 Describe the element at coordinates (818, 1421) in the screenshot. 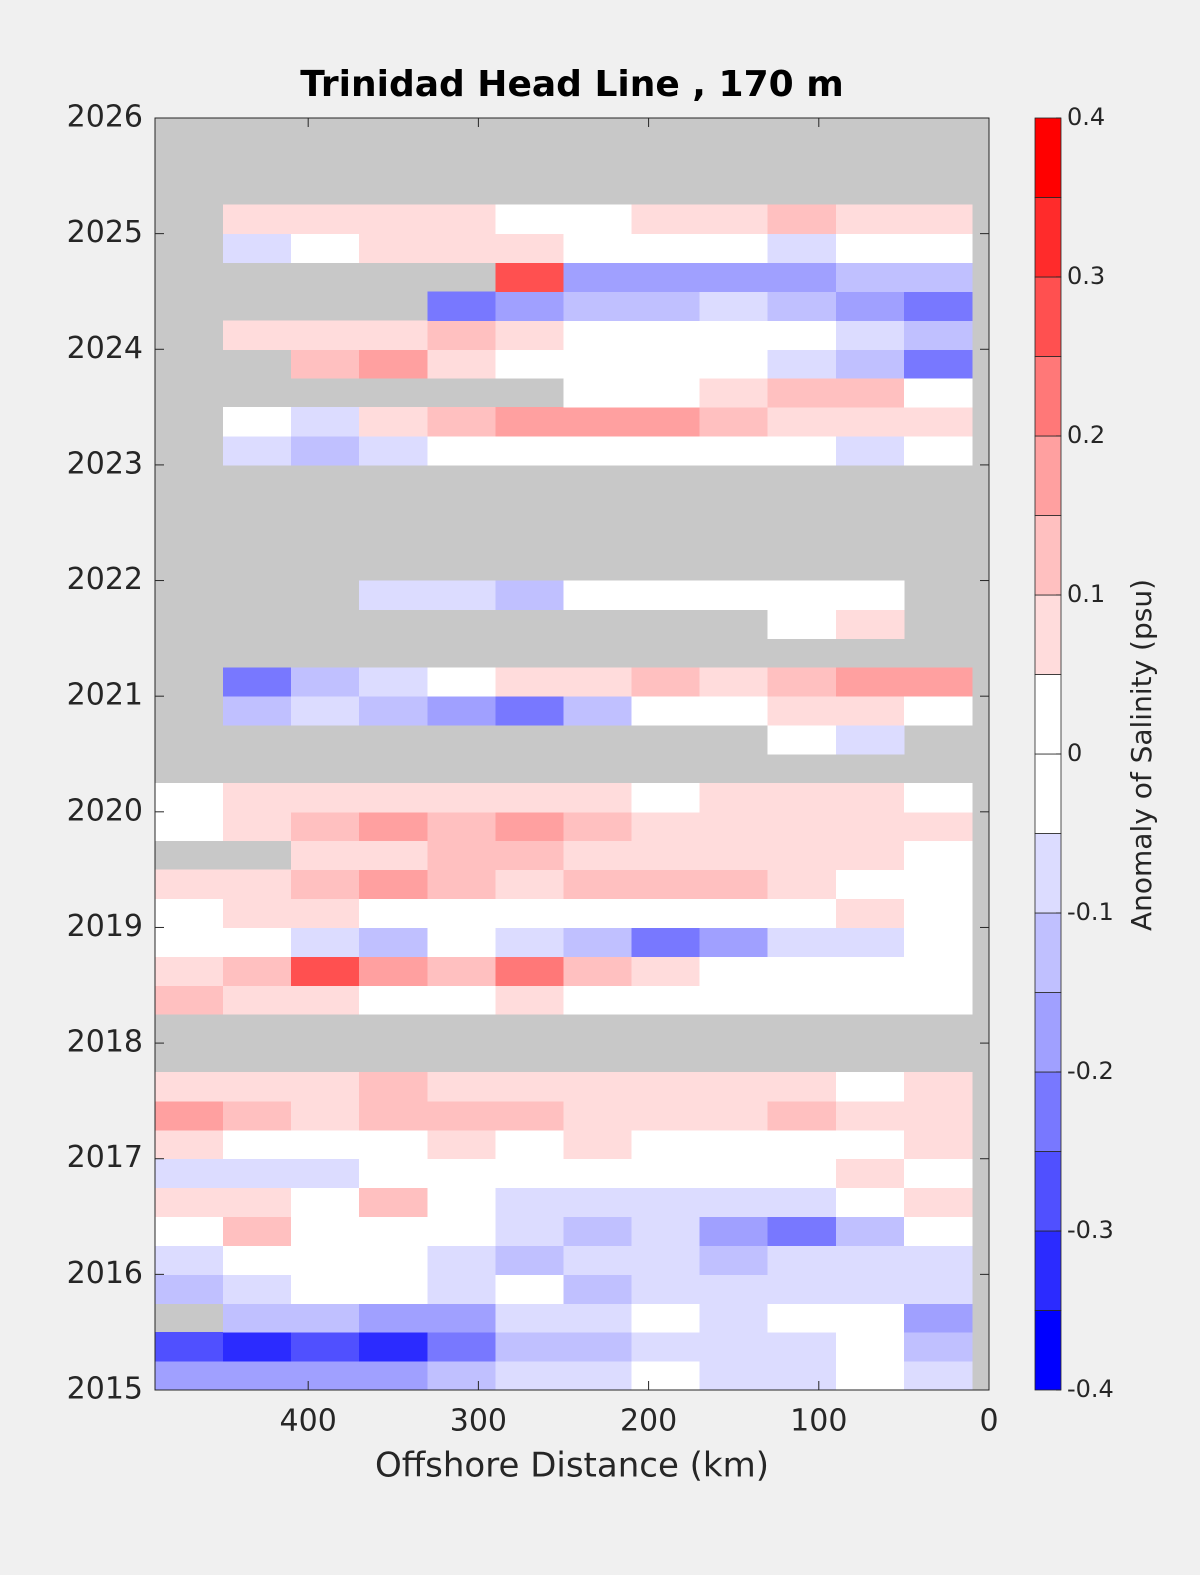

I see `x-tick-label: 100` at that location.